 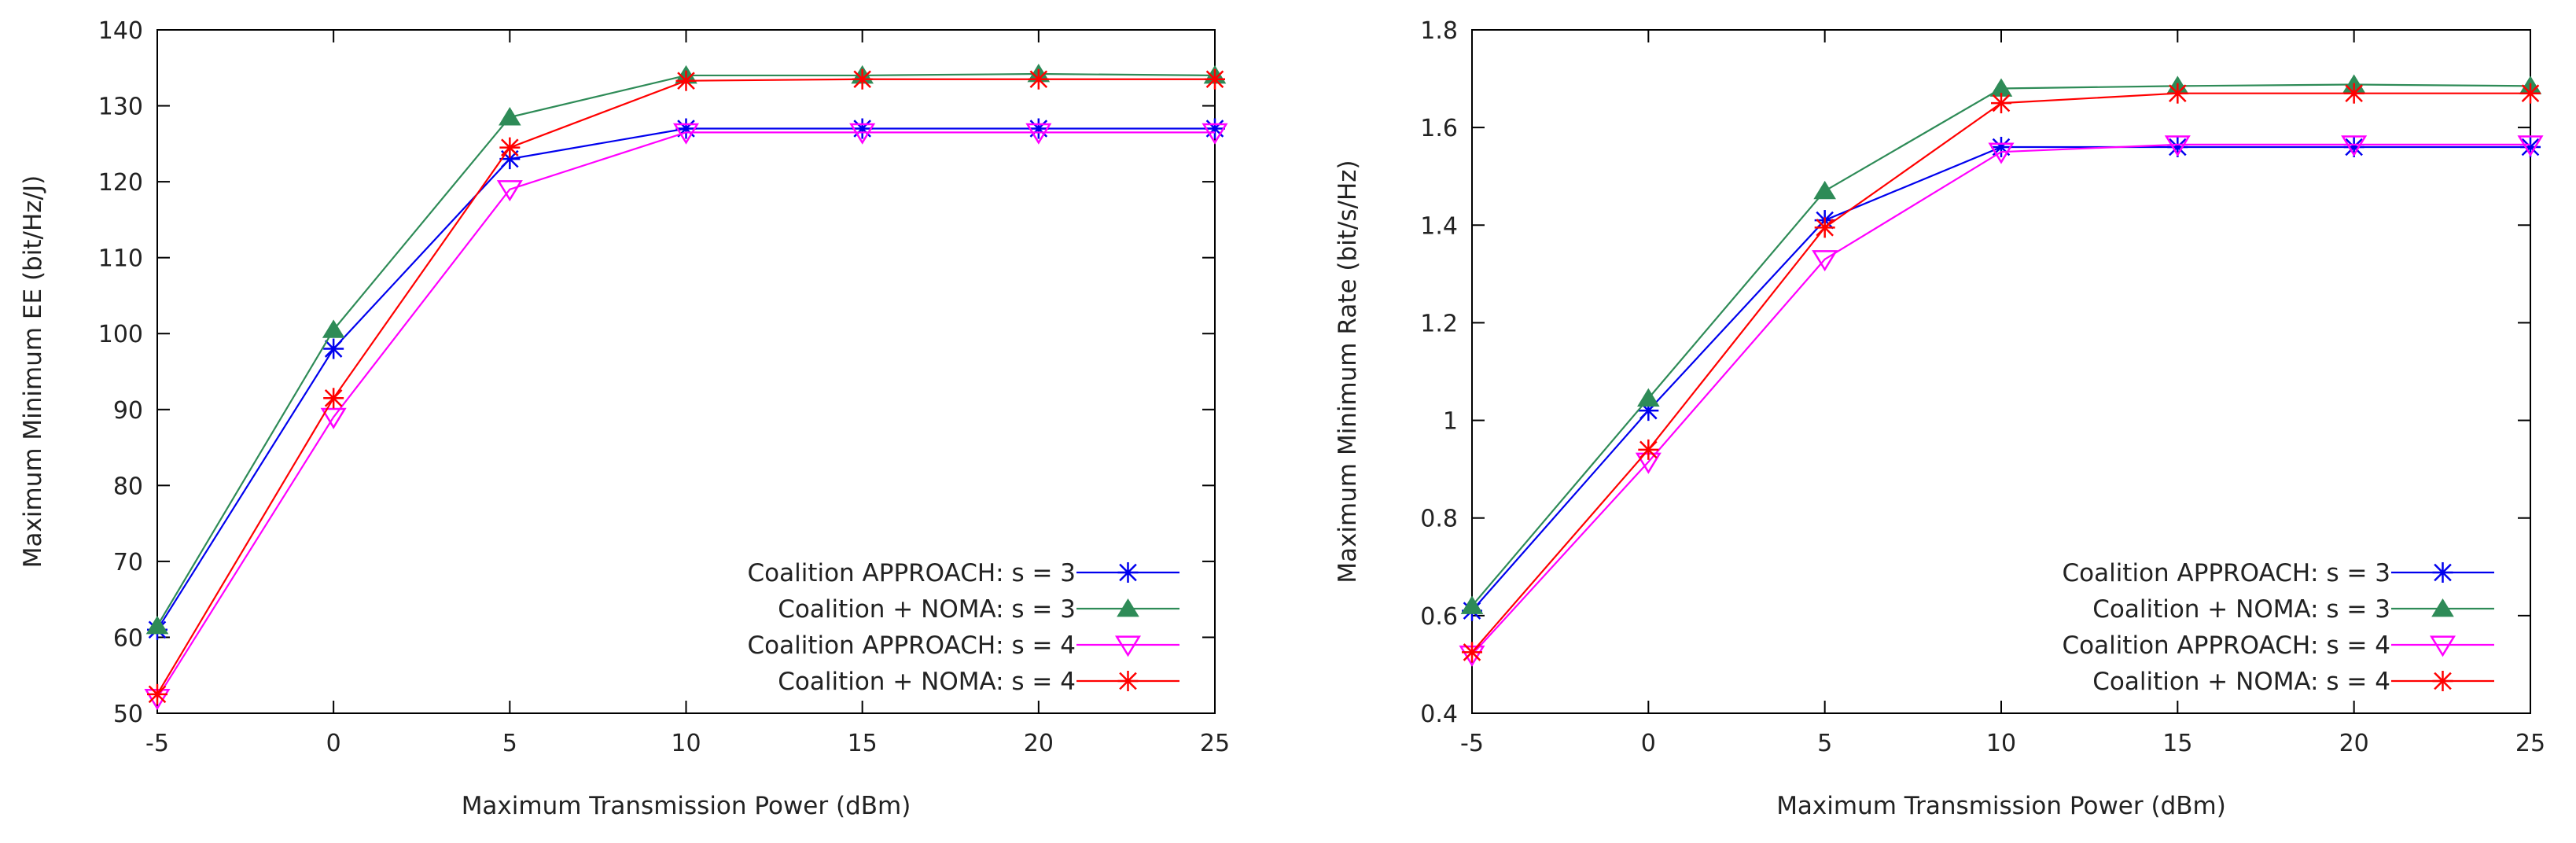 I want to click on y-tick-label: 60, so click(x=128, y=638).